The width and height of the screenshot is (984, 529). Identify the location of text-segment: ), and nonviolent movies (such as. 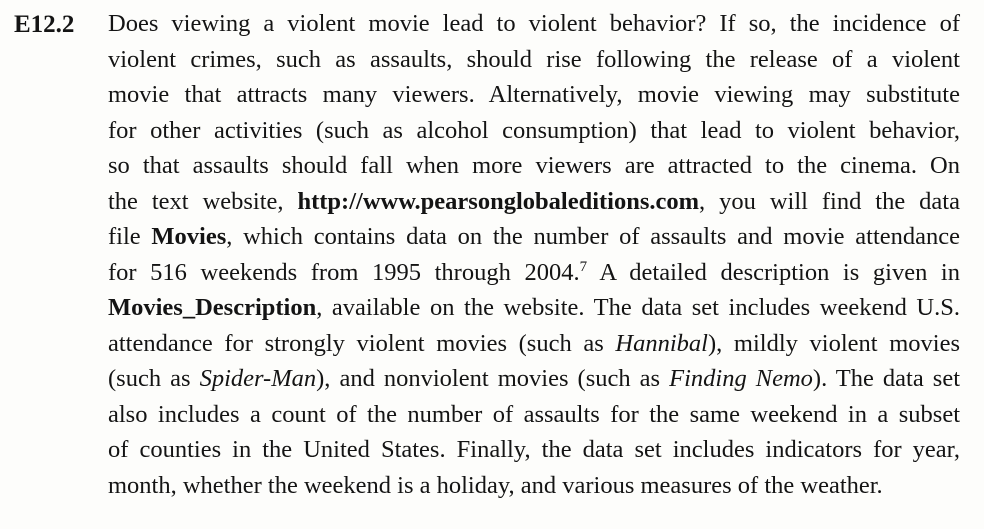
(493, 378).